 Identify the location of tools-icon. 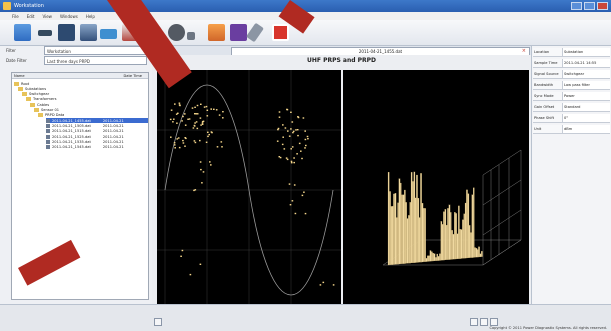
(255, 32).